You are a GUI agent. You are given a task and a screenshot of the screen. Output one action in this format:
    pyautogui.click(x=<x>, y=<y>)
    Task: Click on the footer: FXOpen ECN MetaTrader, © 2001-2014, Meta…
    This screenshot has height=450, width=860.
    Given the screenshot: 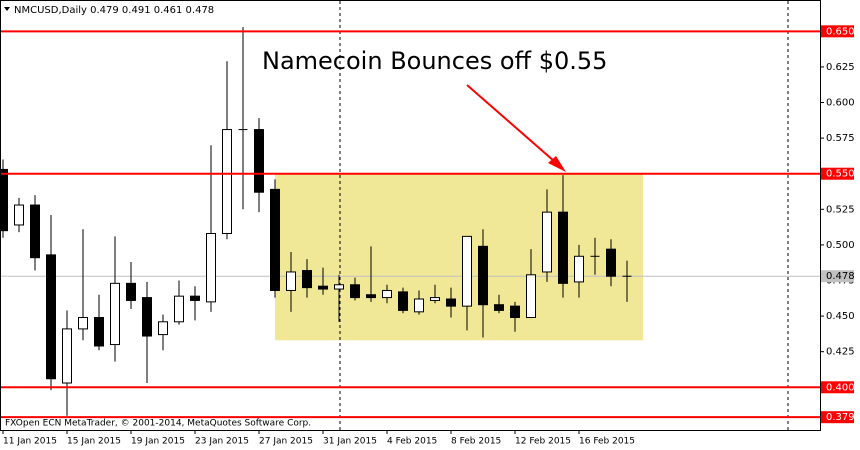 What is the action you would take?
    pyautogui.click(x=158, y=424)
    